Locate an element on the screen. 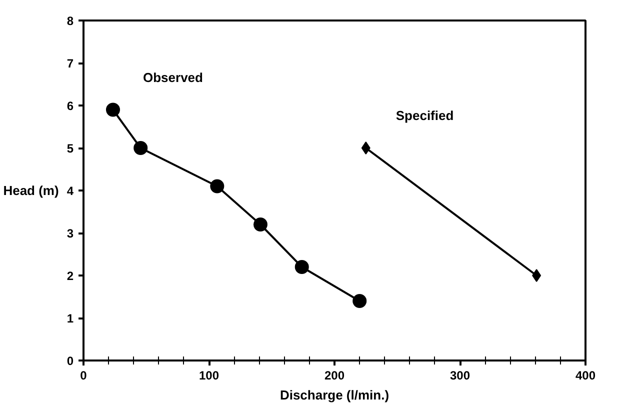 This screenshot has width=635, height=415. y-tick-label: 4 is located at coordinates (70, 191).